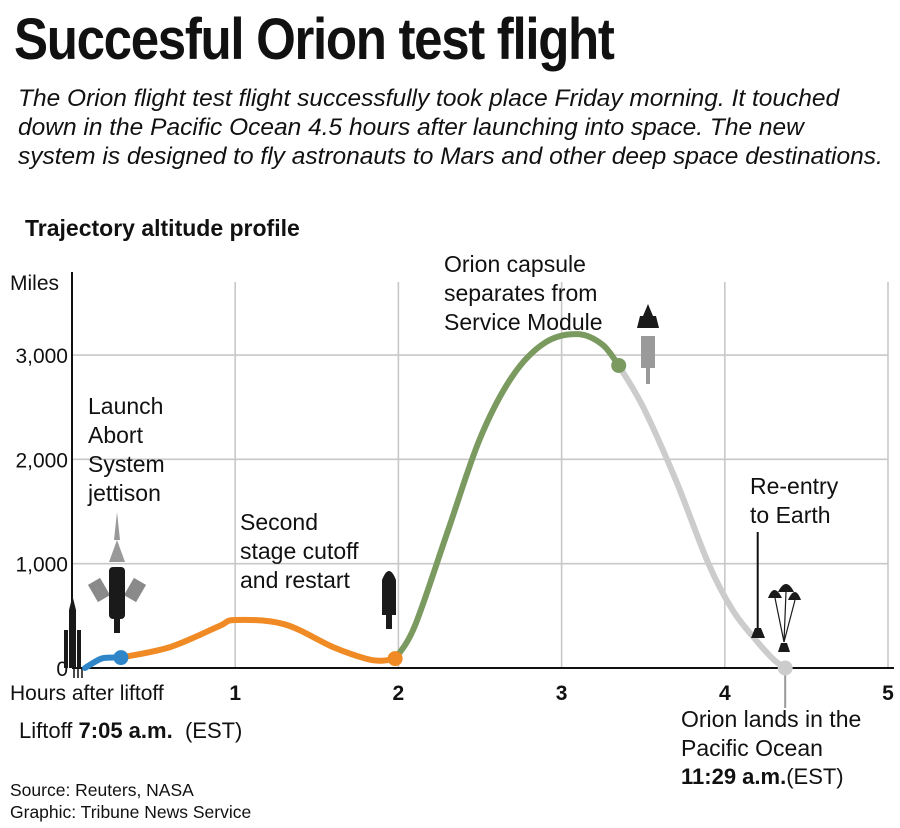  Describe the element at coordinates (725, 693) in the screenshot. I see `x-tick-label: 4` at that location.